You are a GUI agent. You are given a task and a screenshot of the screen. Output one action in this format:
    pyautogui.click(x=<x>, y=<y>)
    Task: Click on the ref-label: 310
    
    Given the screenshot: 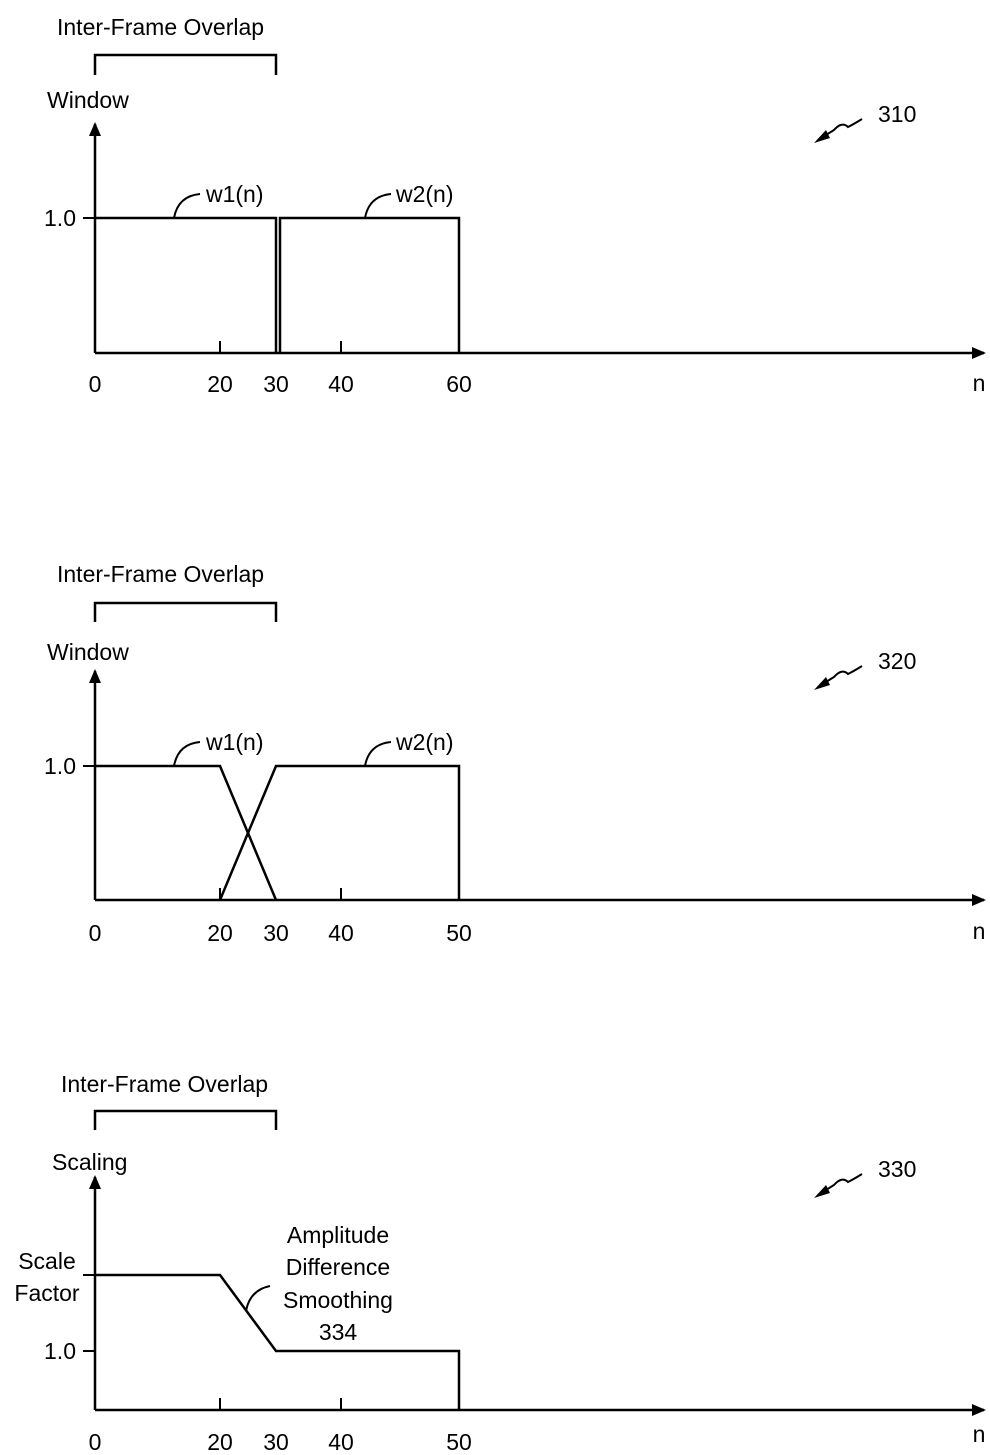 What is the action you would take?
    pyautogui.click(x=897, y=114)
    